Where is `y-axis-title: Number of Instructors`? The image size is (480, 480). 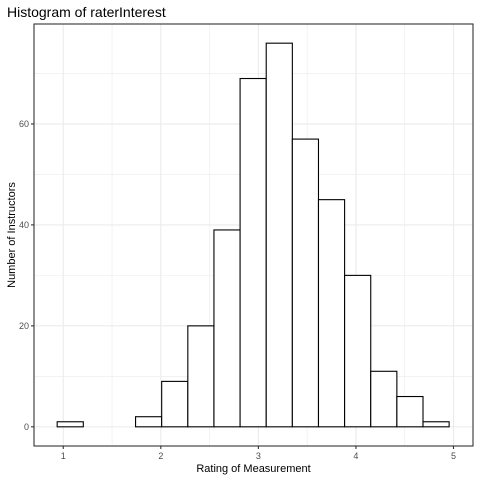
y-axis-title: Number of Instructors is located at coordinates (12, 235).